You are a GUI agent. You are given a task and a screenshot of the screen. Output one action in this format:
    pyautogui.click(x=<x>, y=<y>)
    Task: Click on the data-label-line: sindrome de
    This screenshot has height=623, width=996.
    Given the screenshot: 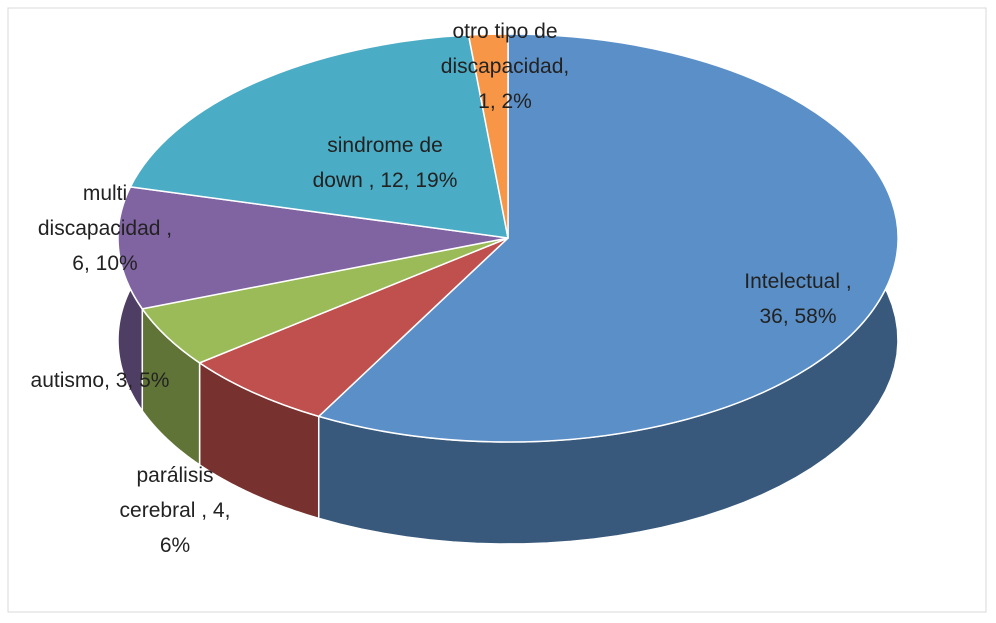 What is the action you would take?
    pyautogui.click(x=385, y=145)
    